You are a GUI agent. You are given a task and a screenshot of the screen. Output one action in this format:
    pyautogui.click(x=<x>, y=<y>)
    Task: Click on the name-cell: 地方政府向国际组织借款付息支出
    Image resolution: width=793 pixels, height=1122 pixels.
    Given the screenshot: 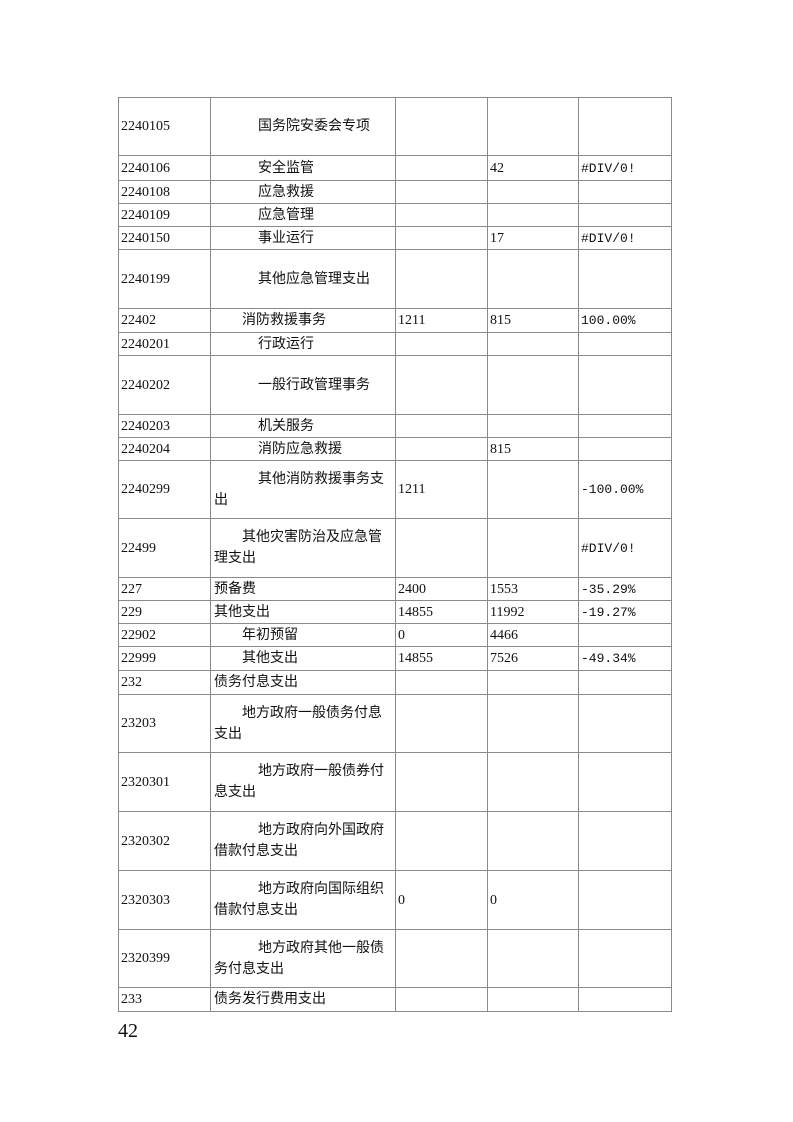 What is the action you would take?
    pyautogui.click(x=303, y=900)
    